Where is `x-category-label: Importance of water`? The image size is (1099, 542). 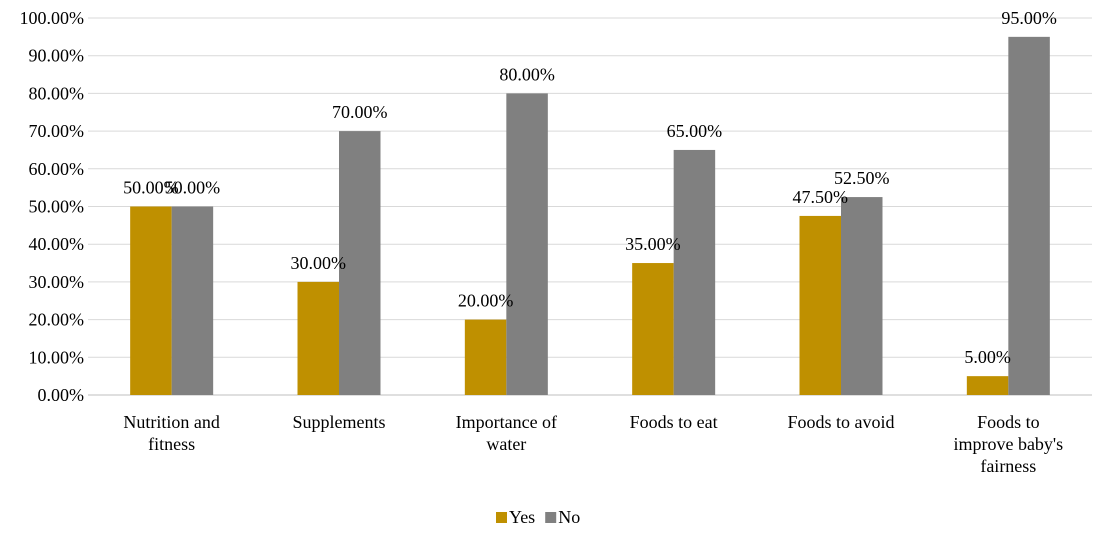
x-category-label: Importance of water is located at coordinates (506, 433).